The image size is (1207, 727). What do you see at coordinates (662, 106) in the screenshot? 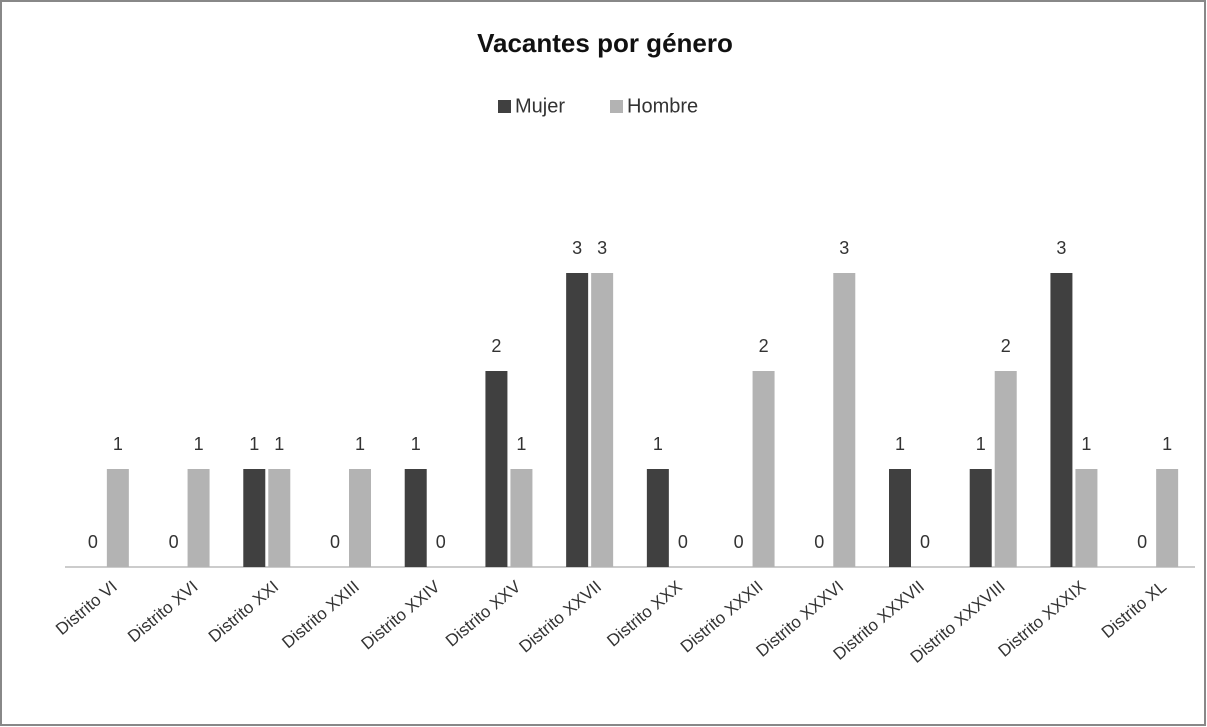
I see `legend-label: Hombre` at bounding box center [662, 106].